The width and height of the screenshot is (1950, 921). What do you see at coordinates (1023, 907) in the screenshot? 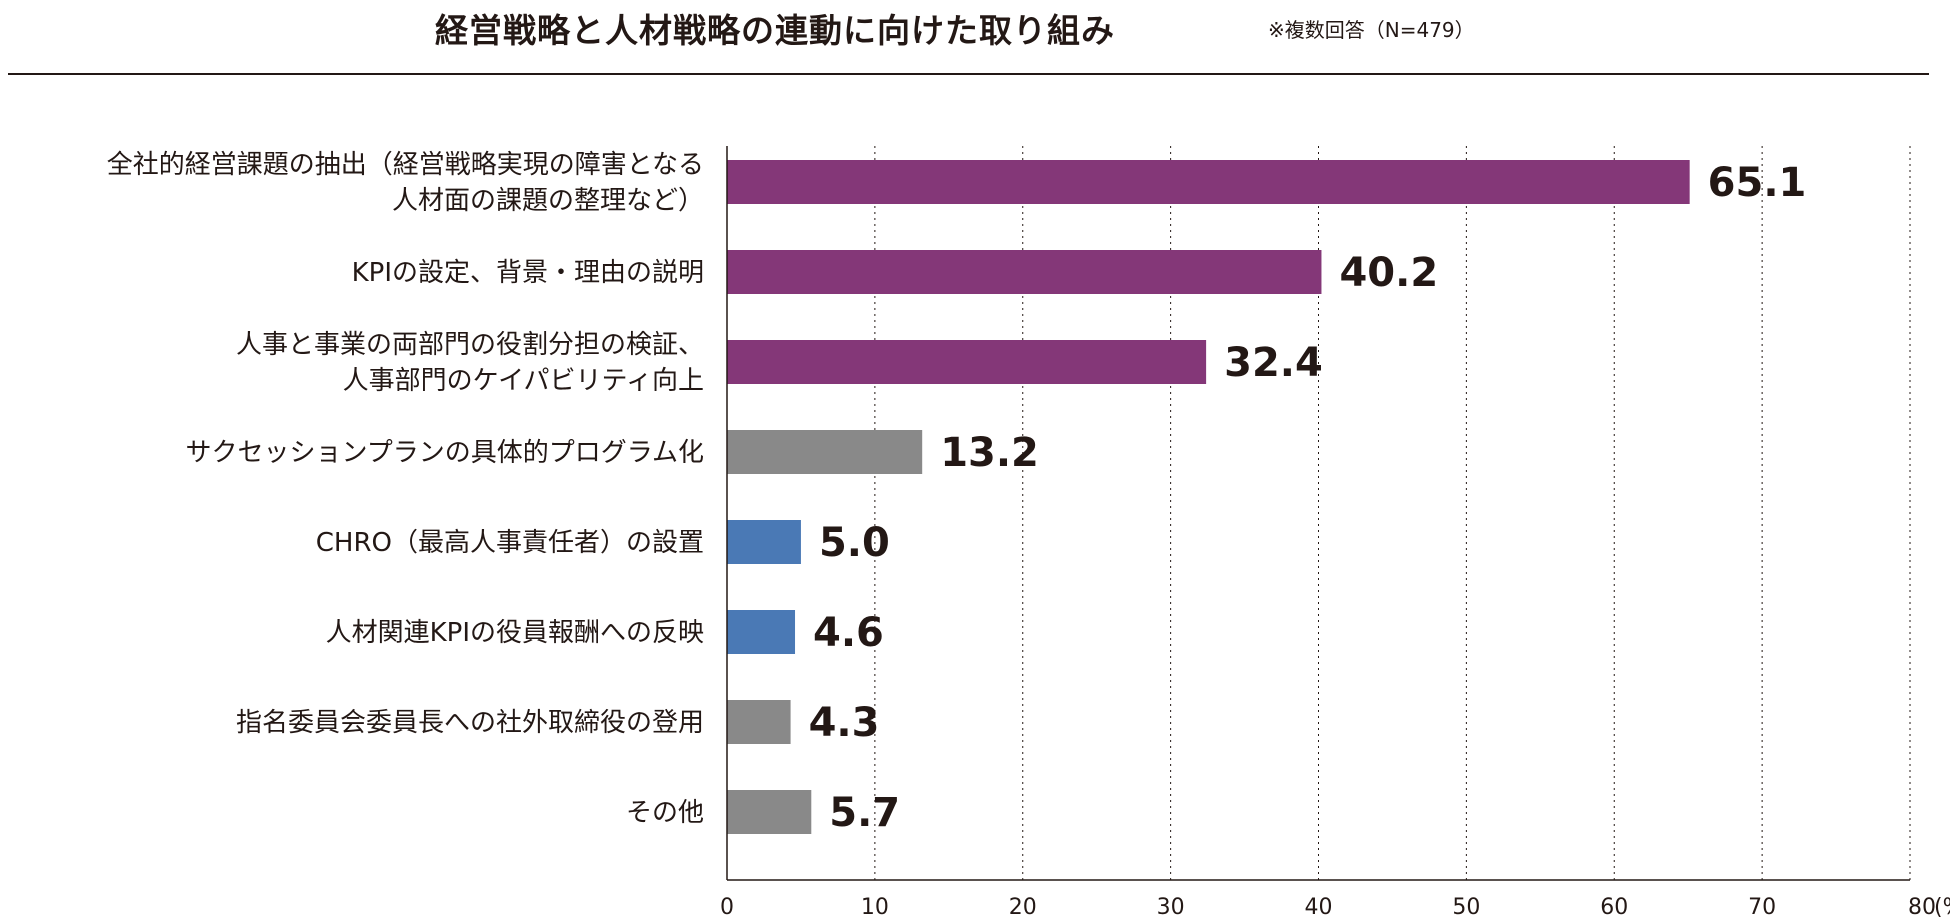
I see `tick-label: 20` at bounding box center [1023, 907].